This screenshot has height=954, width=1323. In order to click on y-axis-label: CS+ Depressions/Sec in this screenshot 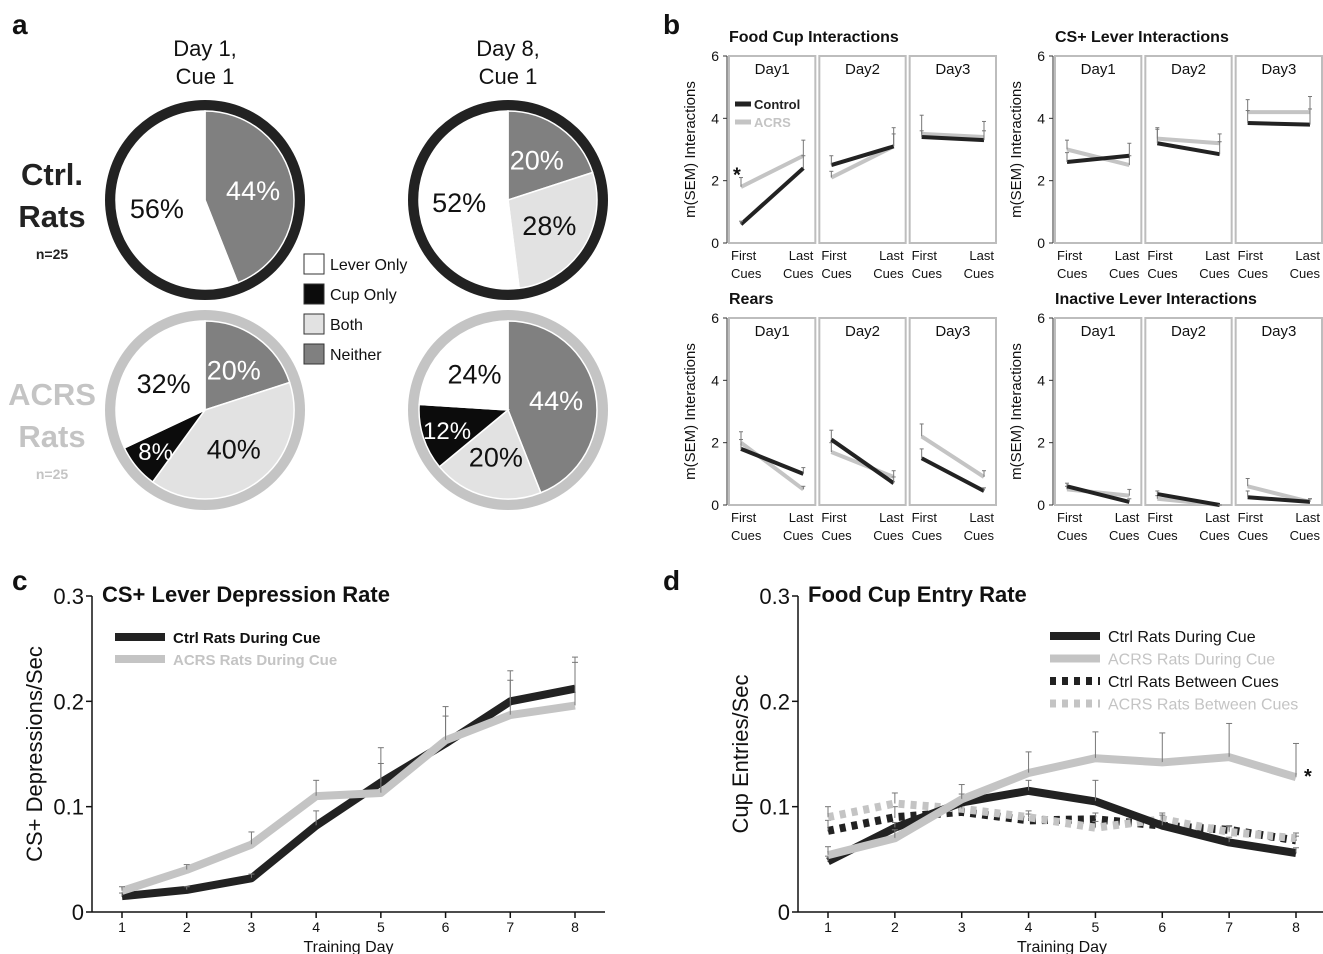, I will do `click(34, 754)`.